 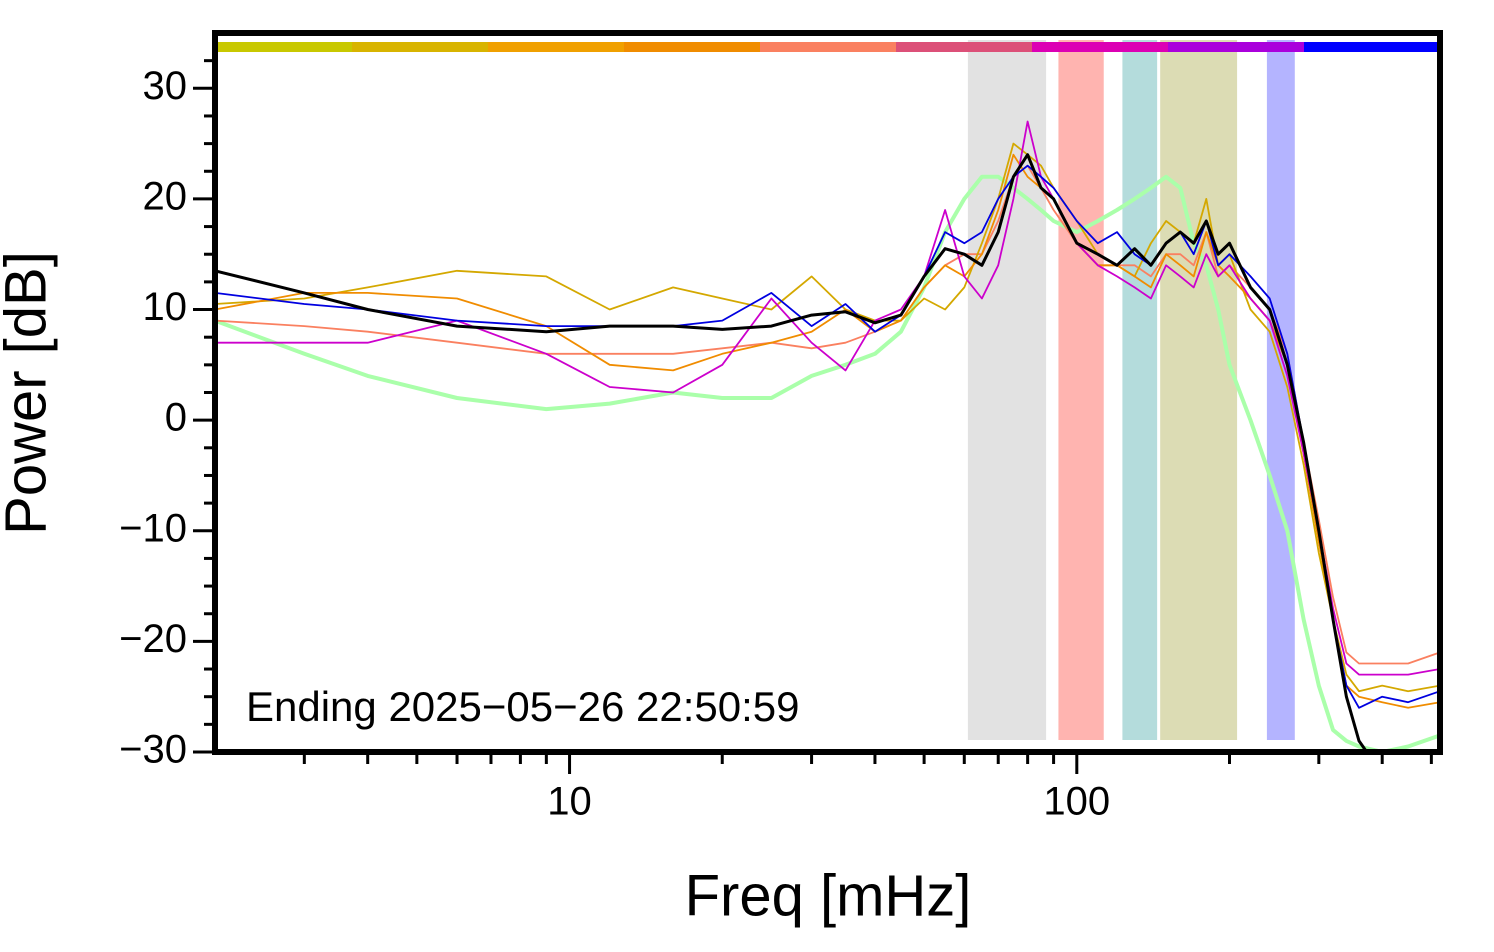 What do you see at coordinates (153, 639) in the screenshot?
I see `y-tick-label: −20` at bounding box center [153, 639].